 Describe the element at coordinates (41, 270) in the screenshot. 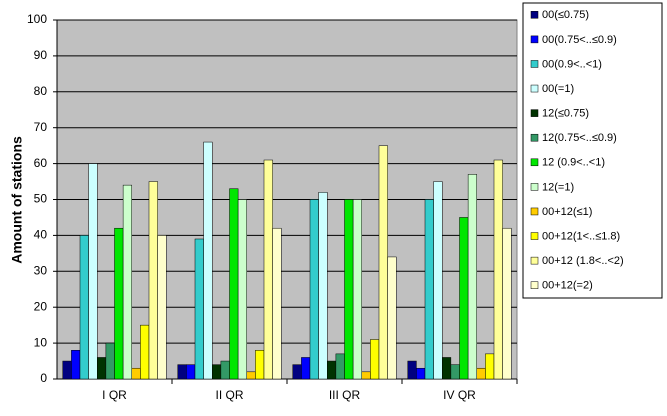

I see `y-tick-label: 30` at that location.